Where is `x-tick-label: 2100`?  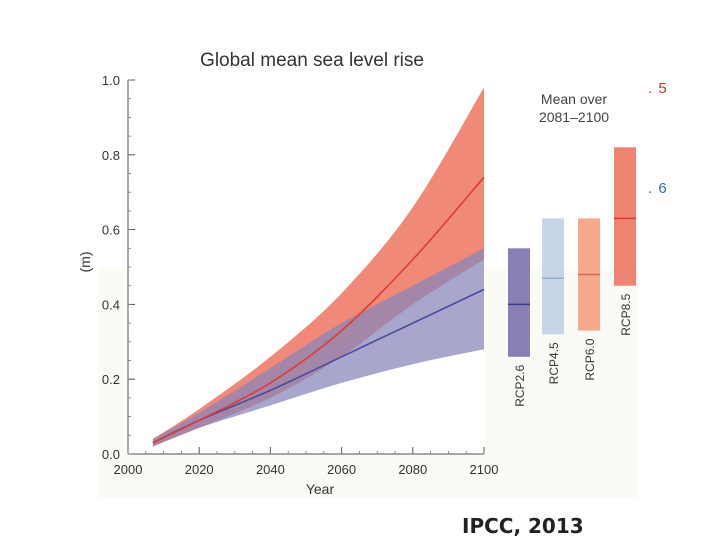 x-tick-label: 2100 is located at coordinates (484, 469).